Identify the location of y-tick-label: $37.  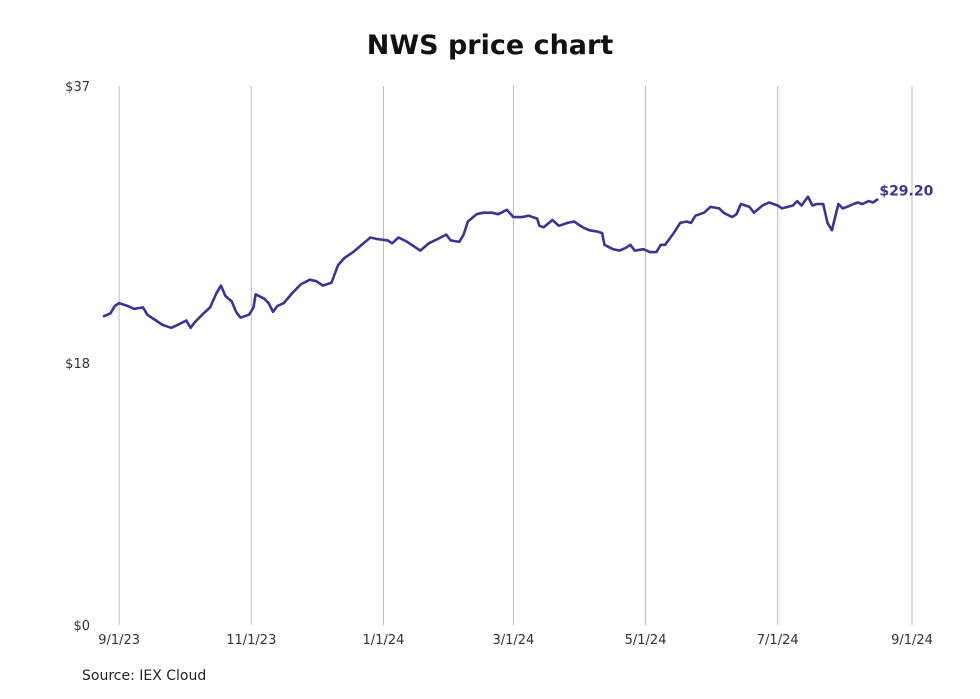
(77, 87).